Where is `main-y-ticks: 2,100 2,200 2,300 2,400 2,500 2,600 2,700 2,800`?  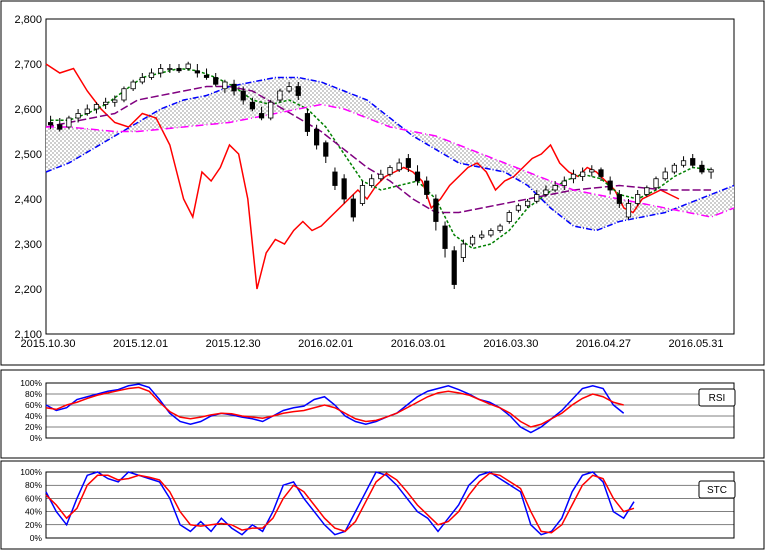
main-y-ticks: 2,100 2,200 2,300 2,400 2,500 2,600 2,700 2,800 is located at coordinates (28, 177).